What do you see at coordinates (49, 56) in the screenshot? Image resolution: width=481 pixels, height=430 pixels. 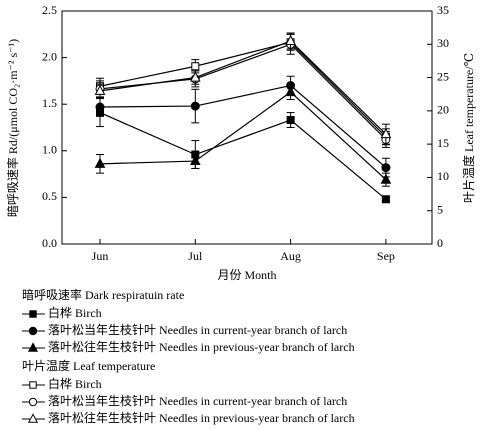 I see `y-tick-label: 2.0` at bounding box center [49, 56].